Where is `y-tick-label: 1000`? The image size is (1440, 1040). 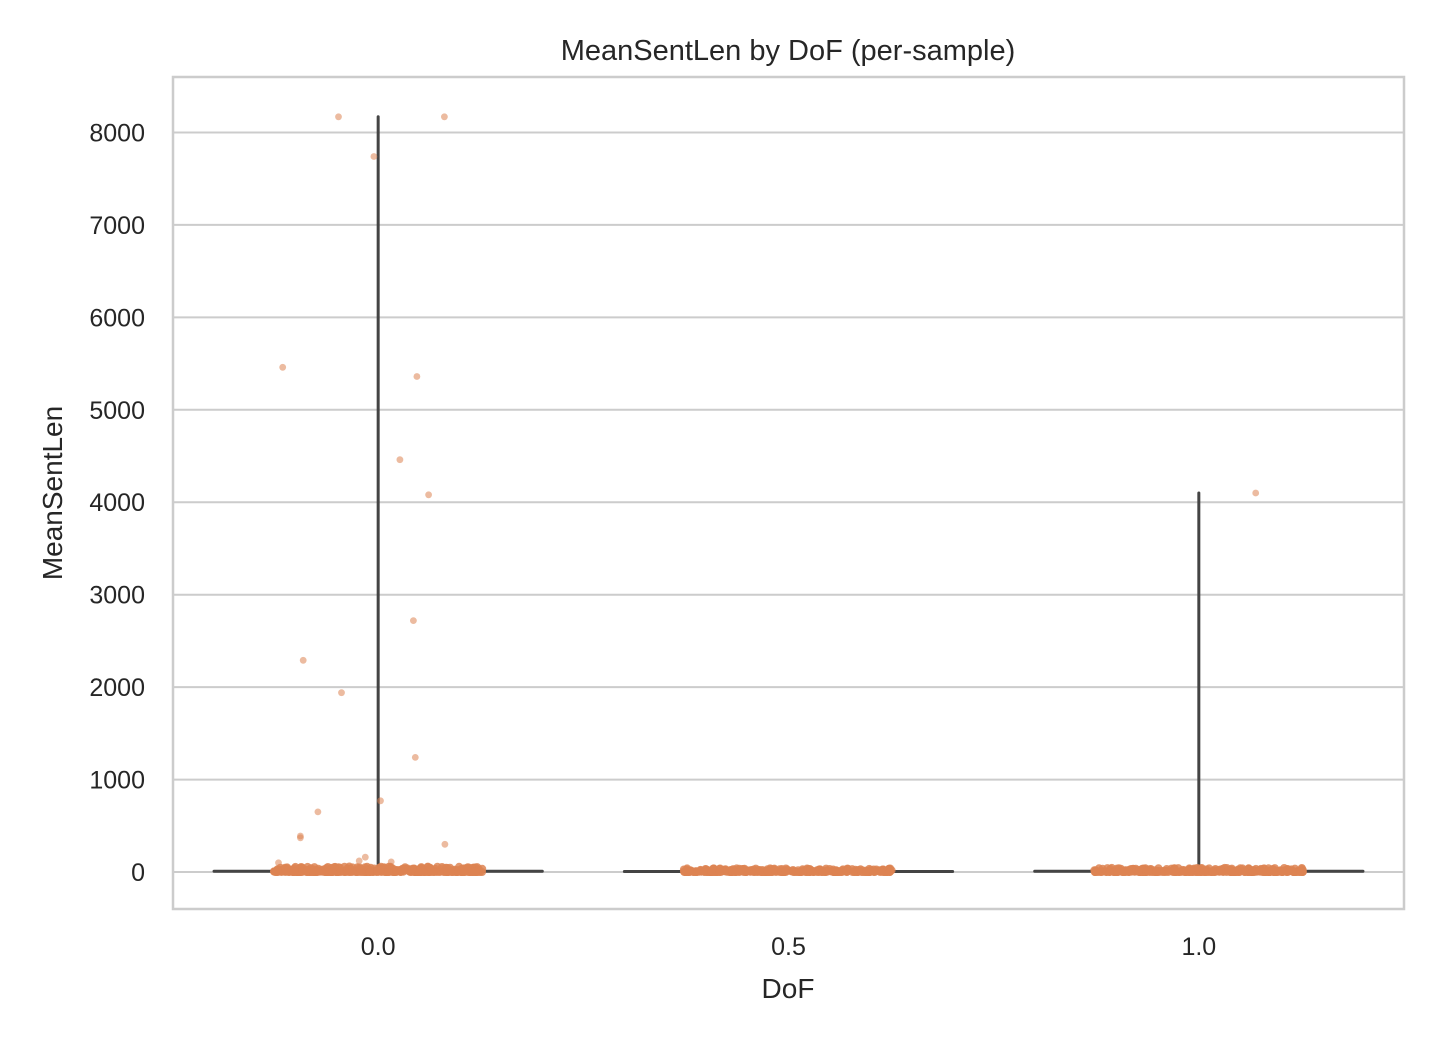 y-tick-label: 1000 is located at coordinates (117, 781).